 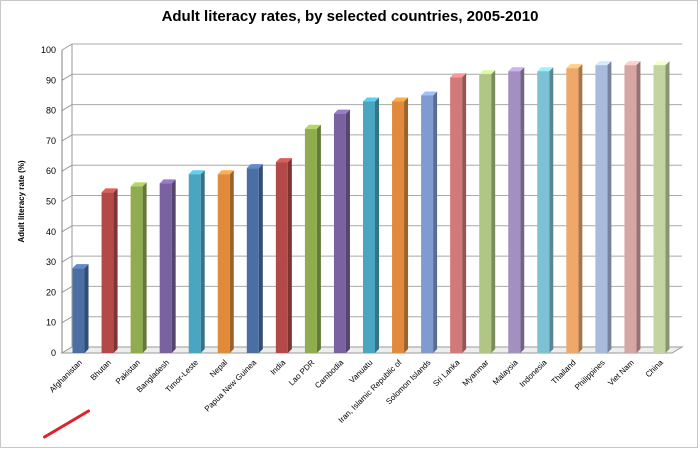 I want to click on y-tick-label: 90, so click(x=51, y=80).